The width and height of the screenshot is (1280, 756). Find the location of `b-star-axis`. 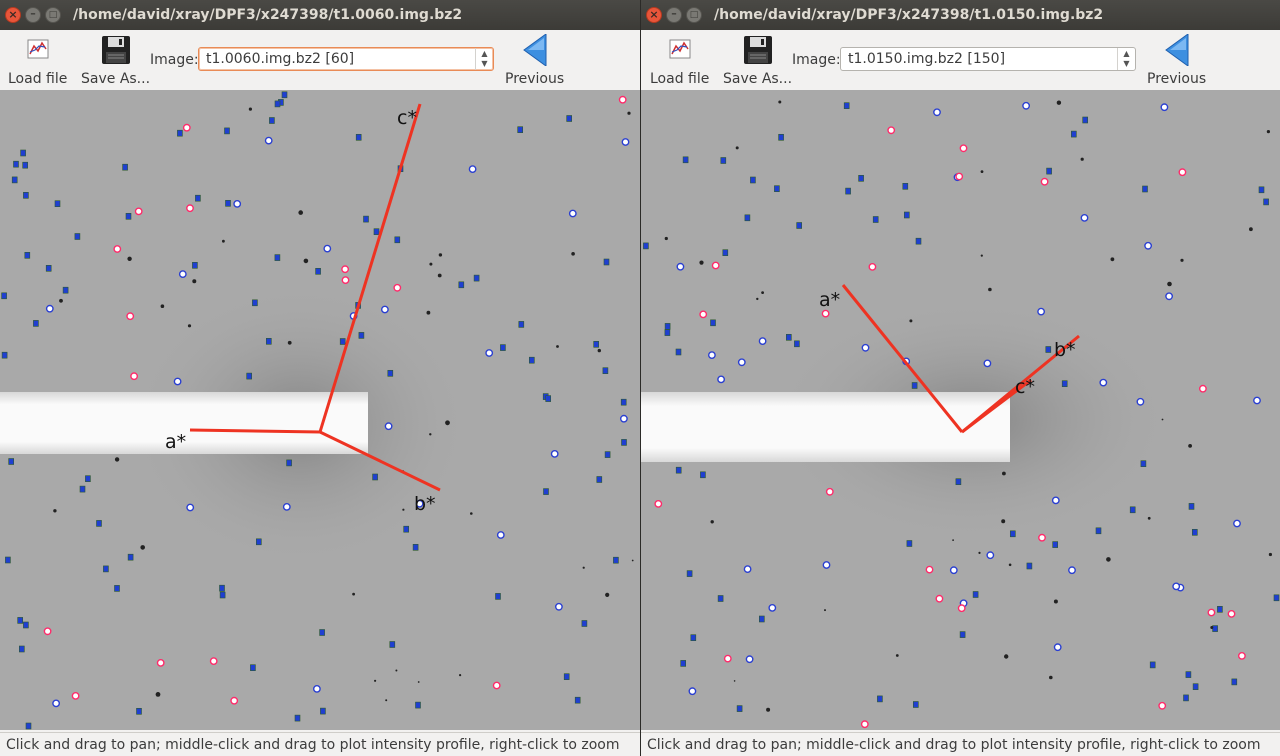

b-star-axis is located at coordinates (380, 461).